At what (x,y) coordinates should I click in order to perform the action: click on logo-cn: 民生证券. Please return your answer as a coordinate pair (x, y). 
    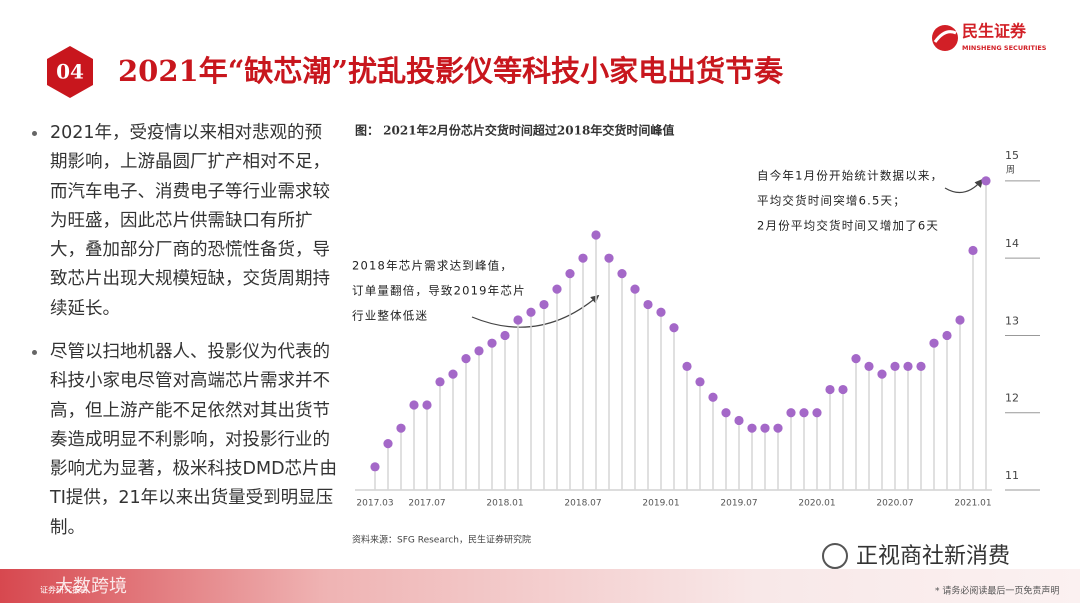
    Looking at the image, I should click on (994, 31).